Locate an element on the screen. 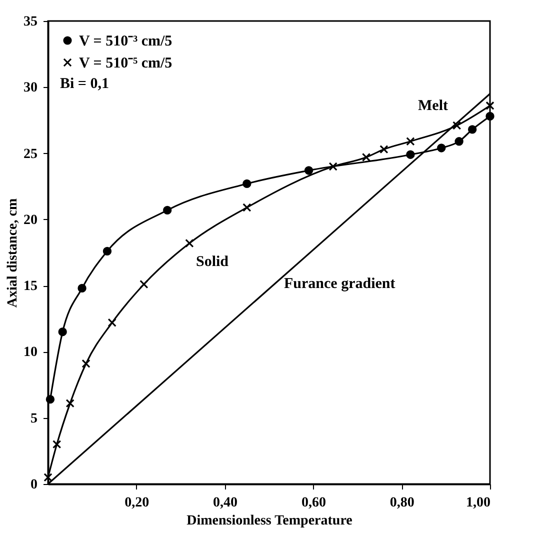 Image resolution: width=554 pixels, height=538 pixels. y-tick-label: 0 is located at coordinates (34, 485).